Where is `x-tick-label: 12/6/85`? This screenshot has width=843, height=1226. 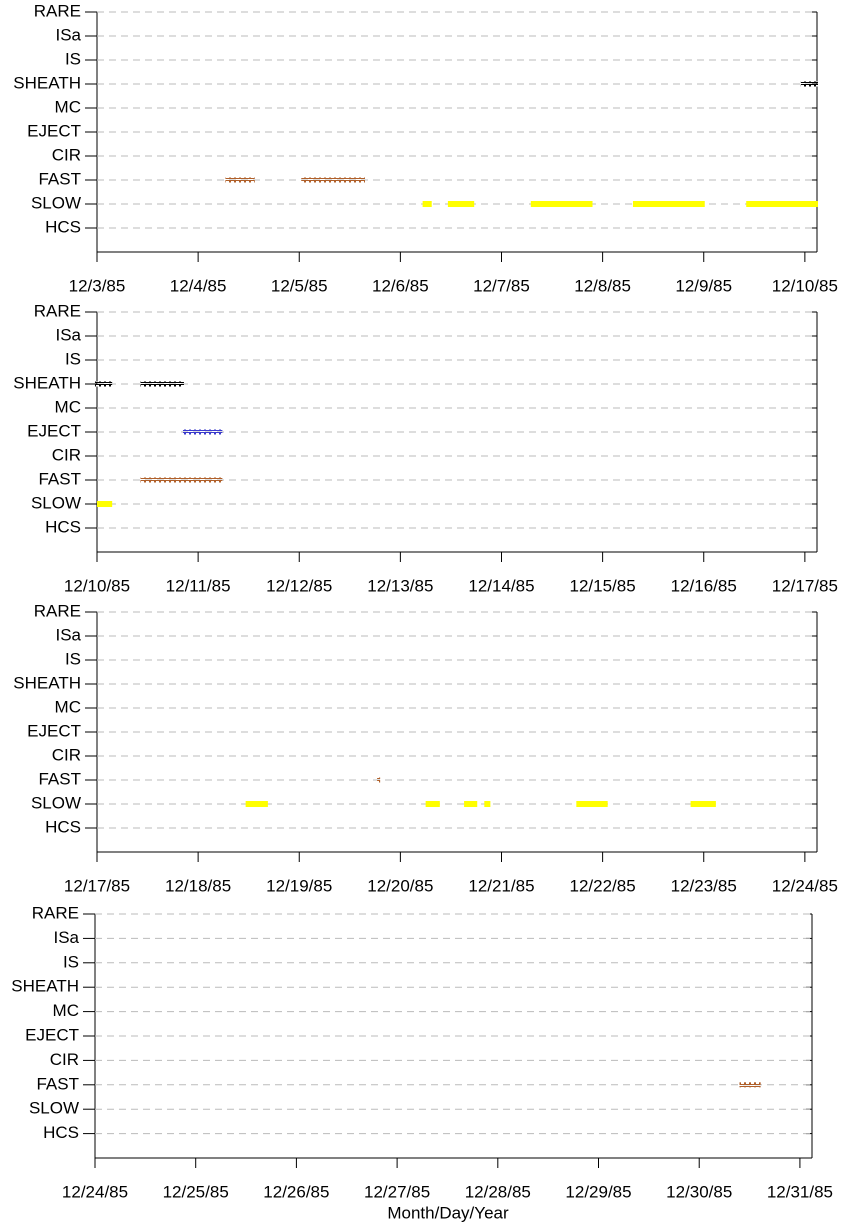 x-tick-label: 12/6/85 is located at coordinates (400, 285).